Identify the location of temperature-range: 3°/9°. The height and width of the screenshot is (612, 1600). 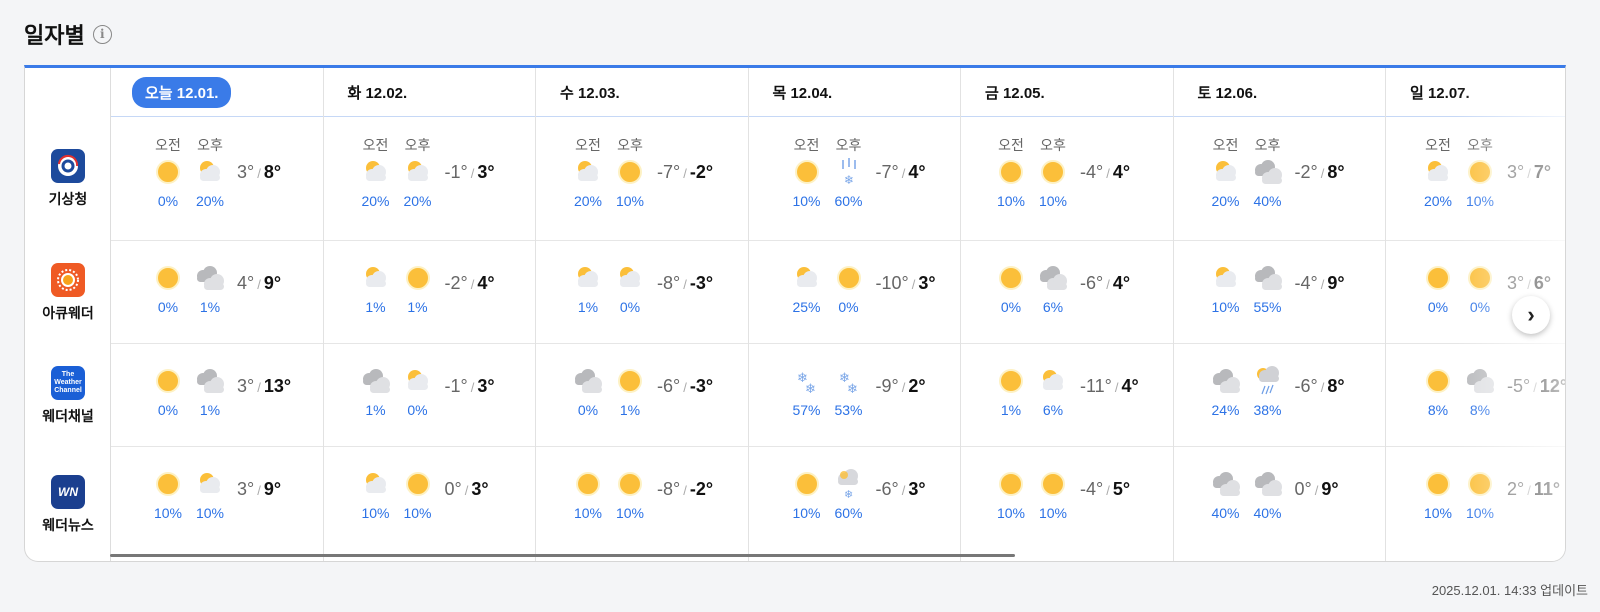
(259, 489).